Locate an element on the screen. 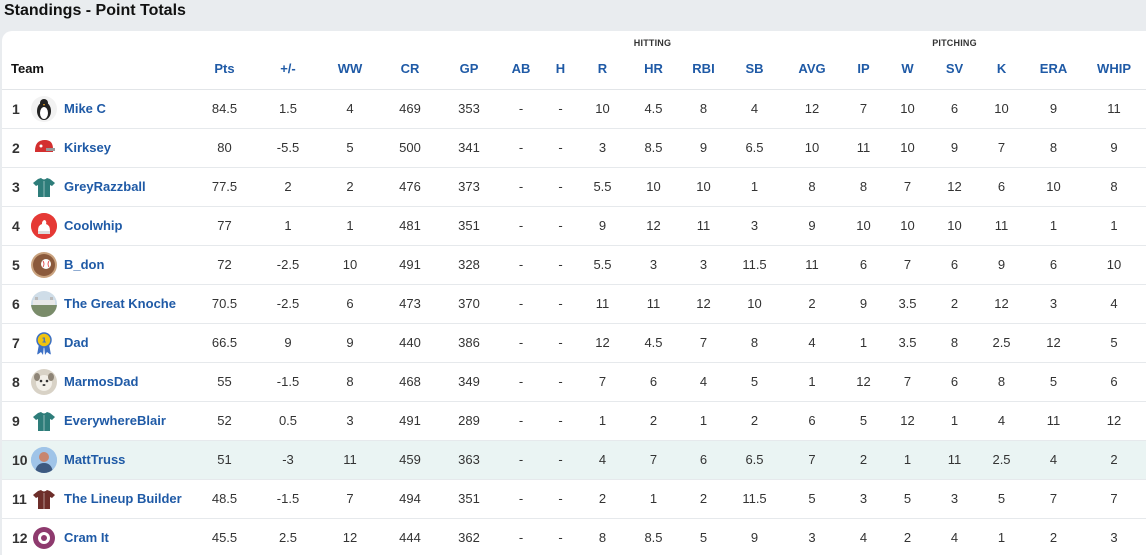 Image resolution: width=1146 pixels, height=555 pixels. team-name-link: The Great Knoche is located at coordinates (120, 303).